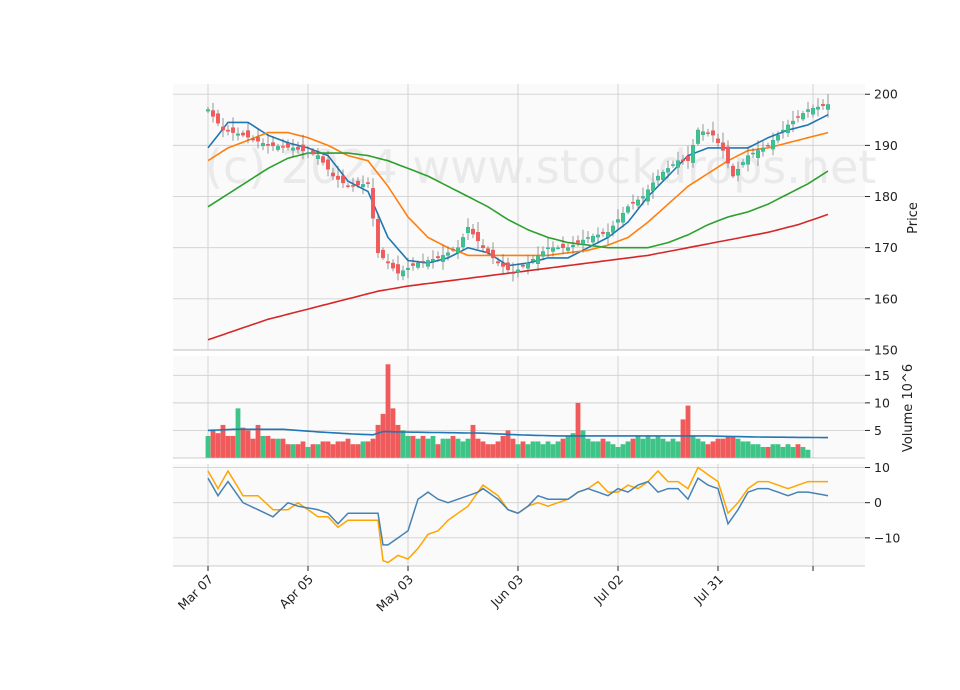 The height and width of the screenshot is (690, 960). I want to click on vol-y-tick-label: 15, so click(882, 375).